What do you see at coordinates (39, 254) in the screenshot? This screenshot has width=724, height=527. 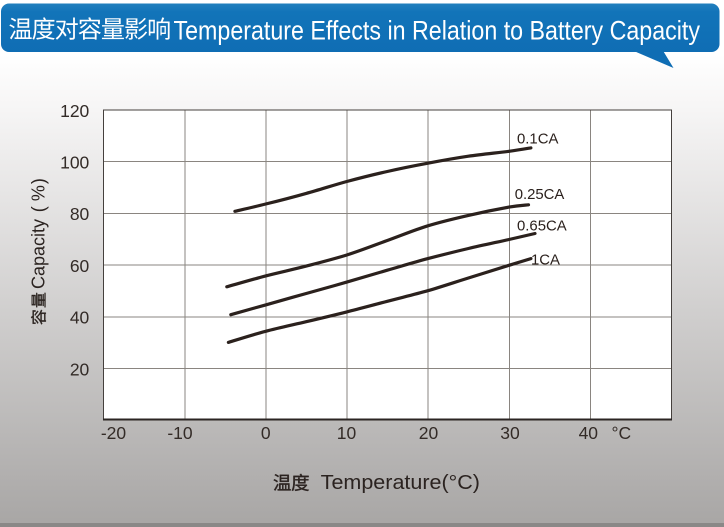 I see `svg-text: Capacity` at bounding box center [39, 254].